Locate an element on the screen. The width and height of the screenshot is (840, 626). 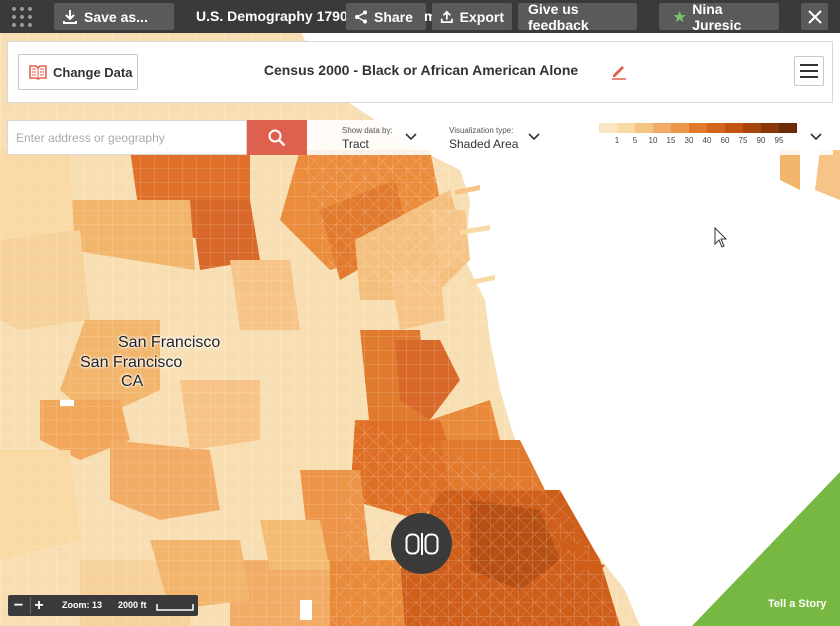
feedback-button: Give us feedback is located at coordinates (577, 16).